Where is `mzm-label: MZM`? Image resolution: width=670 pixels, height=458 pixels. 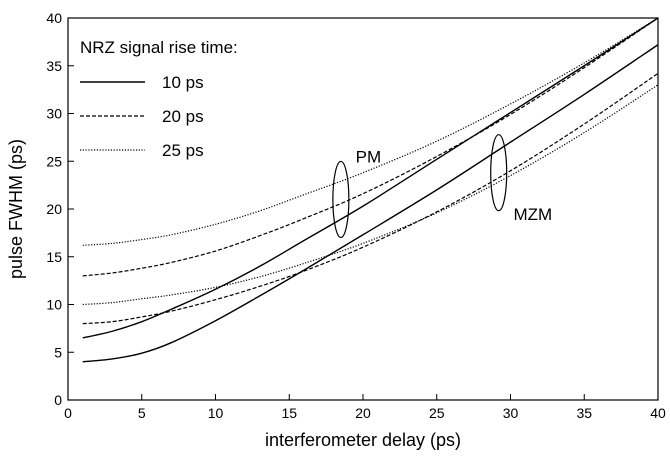
mzm-label: MZM is located at coordinates (532, 214).